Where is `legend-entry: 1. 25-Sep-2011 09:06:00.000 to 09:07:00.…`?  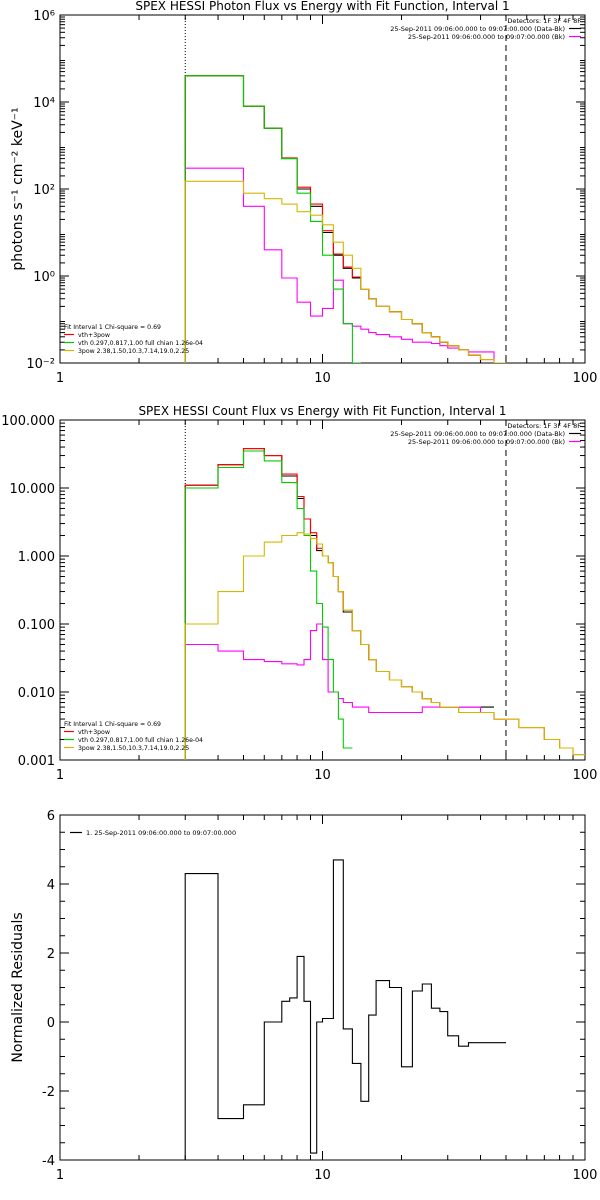
legend-entry: 1. 25-Sep-2011 09:06:00.000 to 09:07:00.… is located at coordinates (161, 833).